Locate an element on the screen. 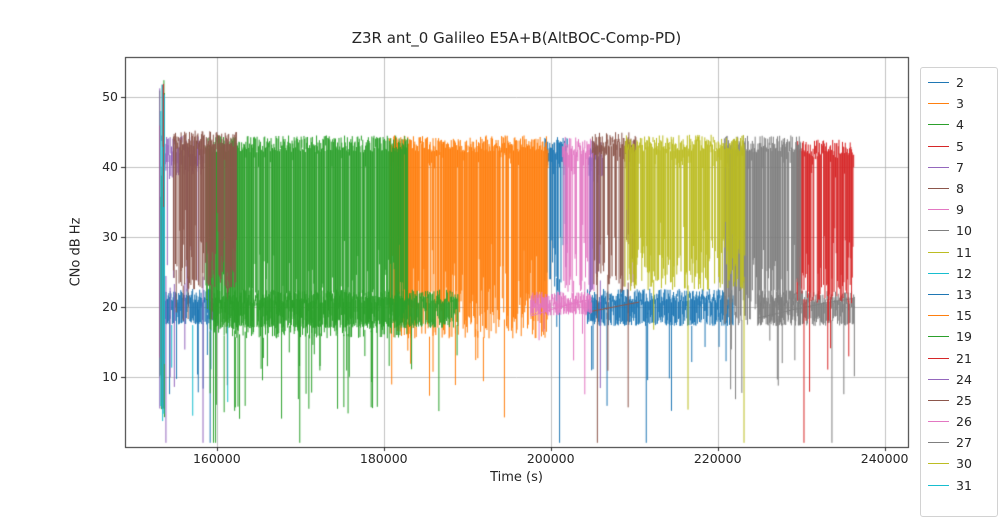 Image resolution: width=1000 pixels, height=517 pixels. legend-item-label: 26 is located at coordinates (964, 422).